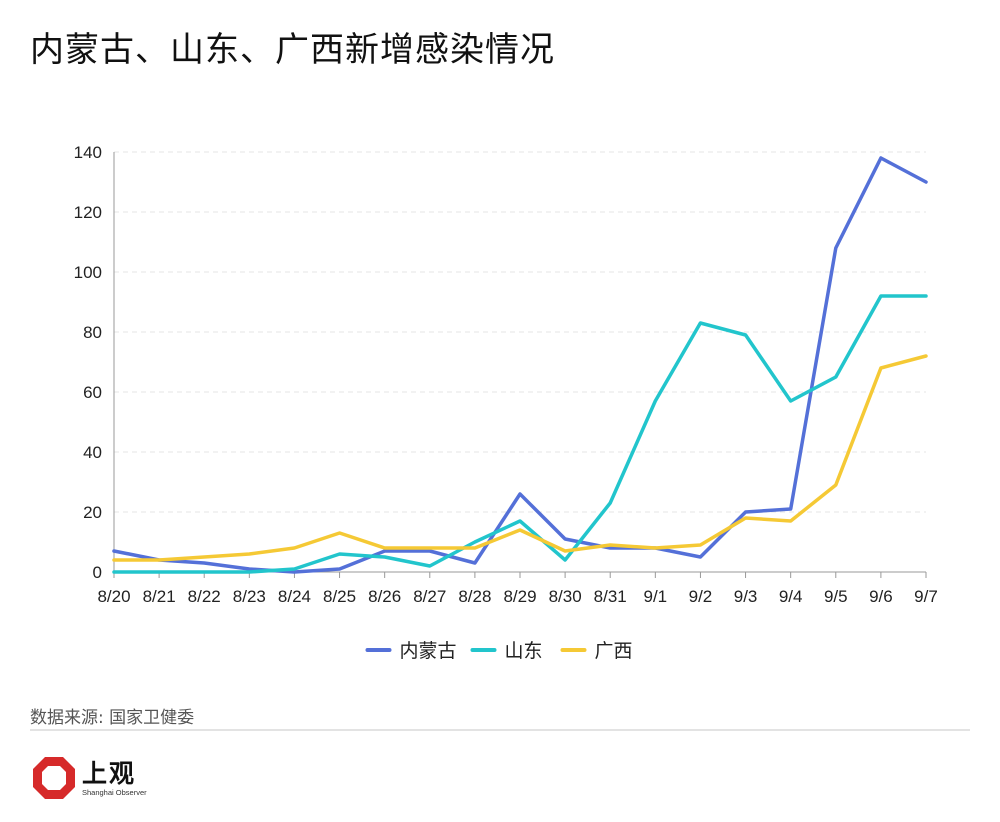  What do you see at coordinates (524, 651) in the screenshot?
I see `legend-label: 山东` at bounding box center [524, 651].